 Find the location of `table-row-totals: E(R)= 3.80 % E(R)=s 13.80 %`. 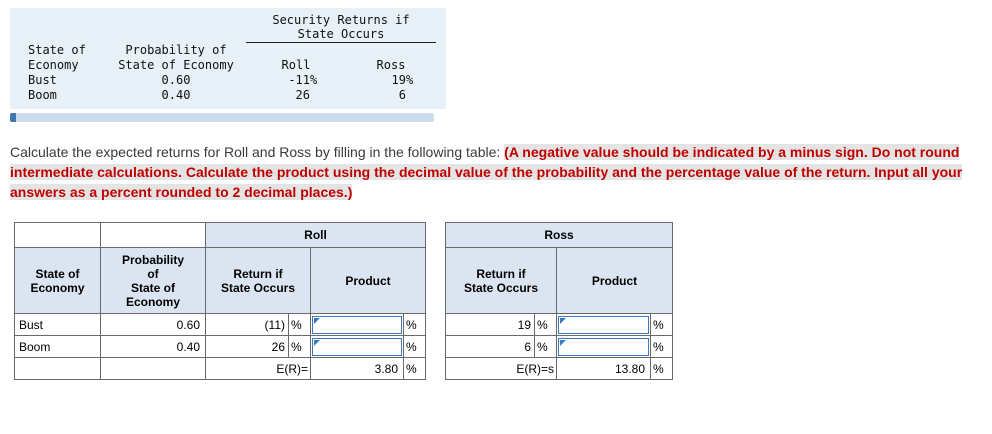

table-row-totals: E(R)= 3.80 % E(R)=s 13.80 % is located at coordinates (343, 368).